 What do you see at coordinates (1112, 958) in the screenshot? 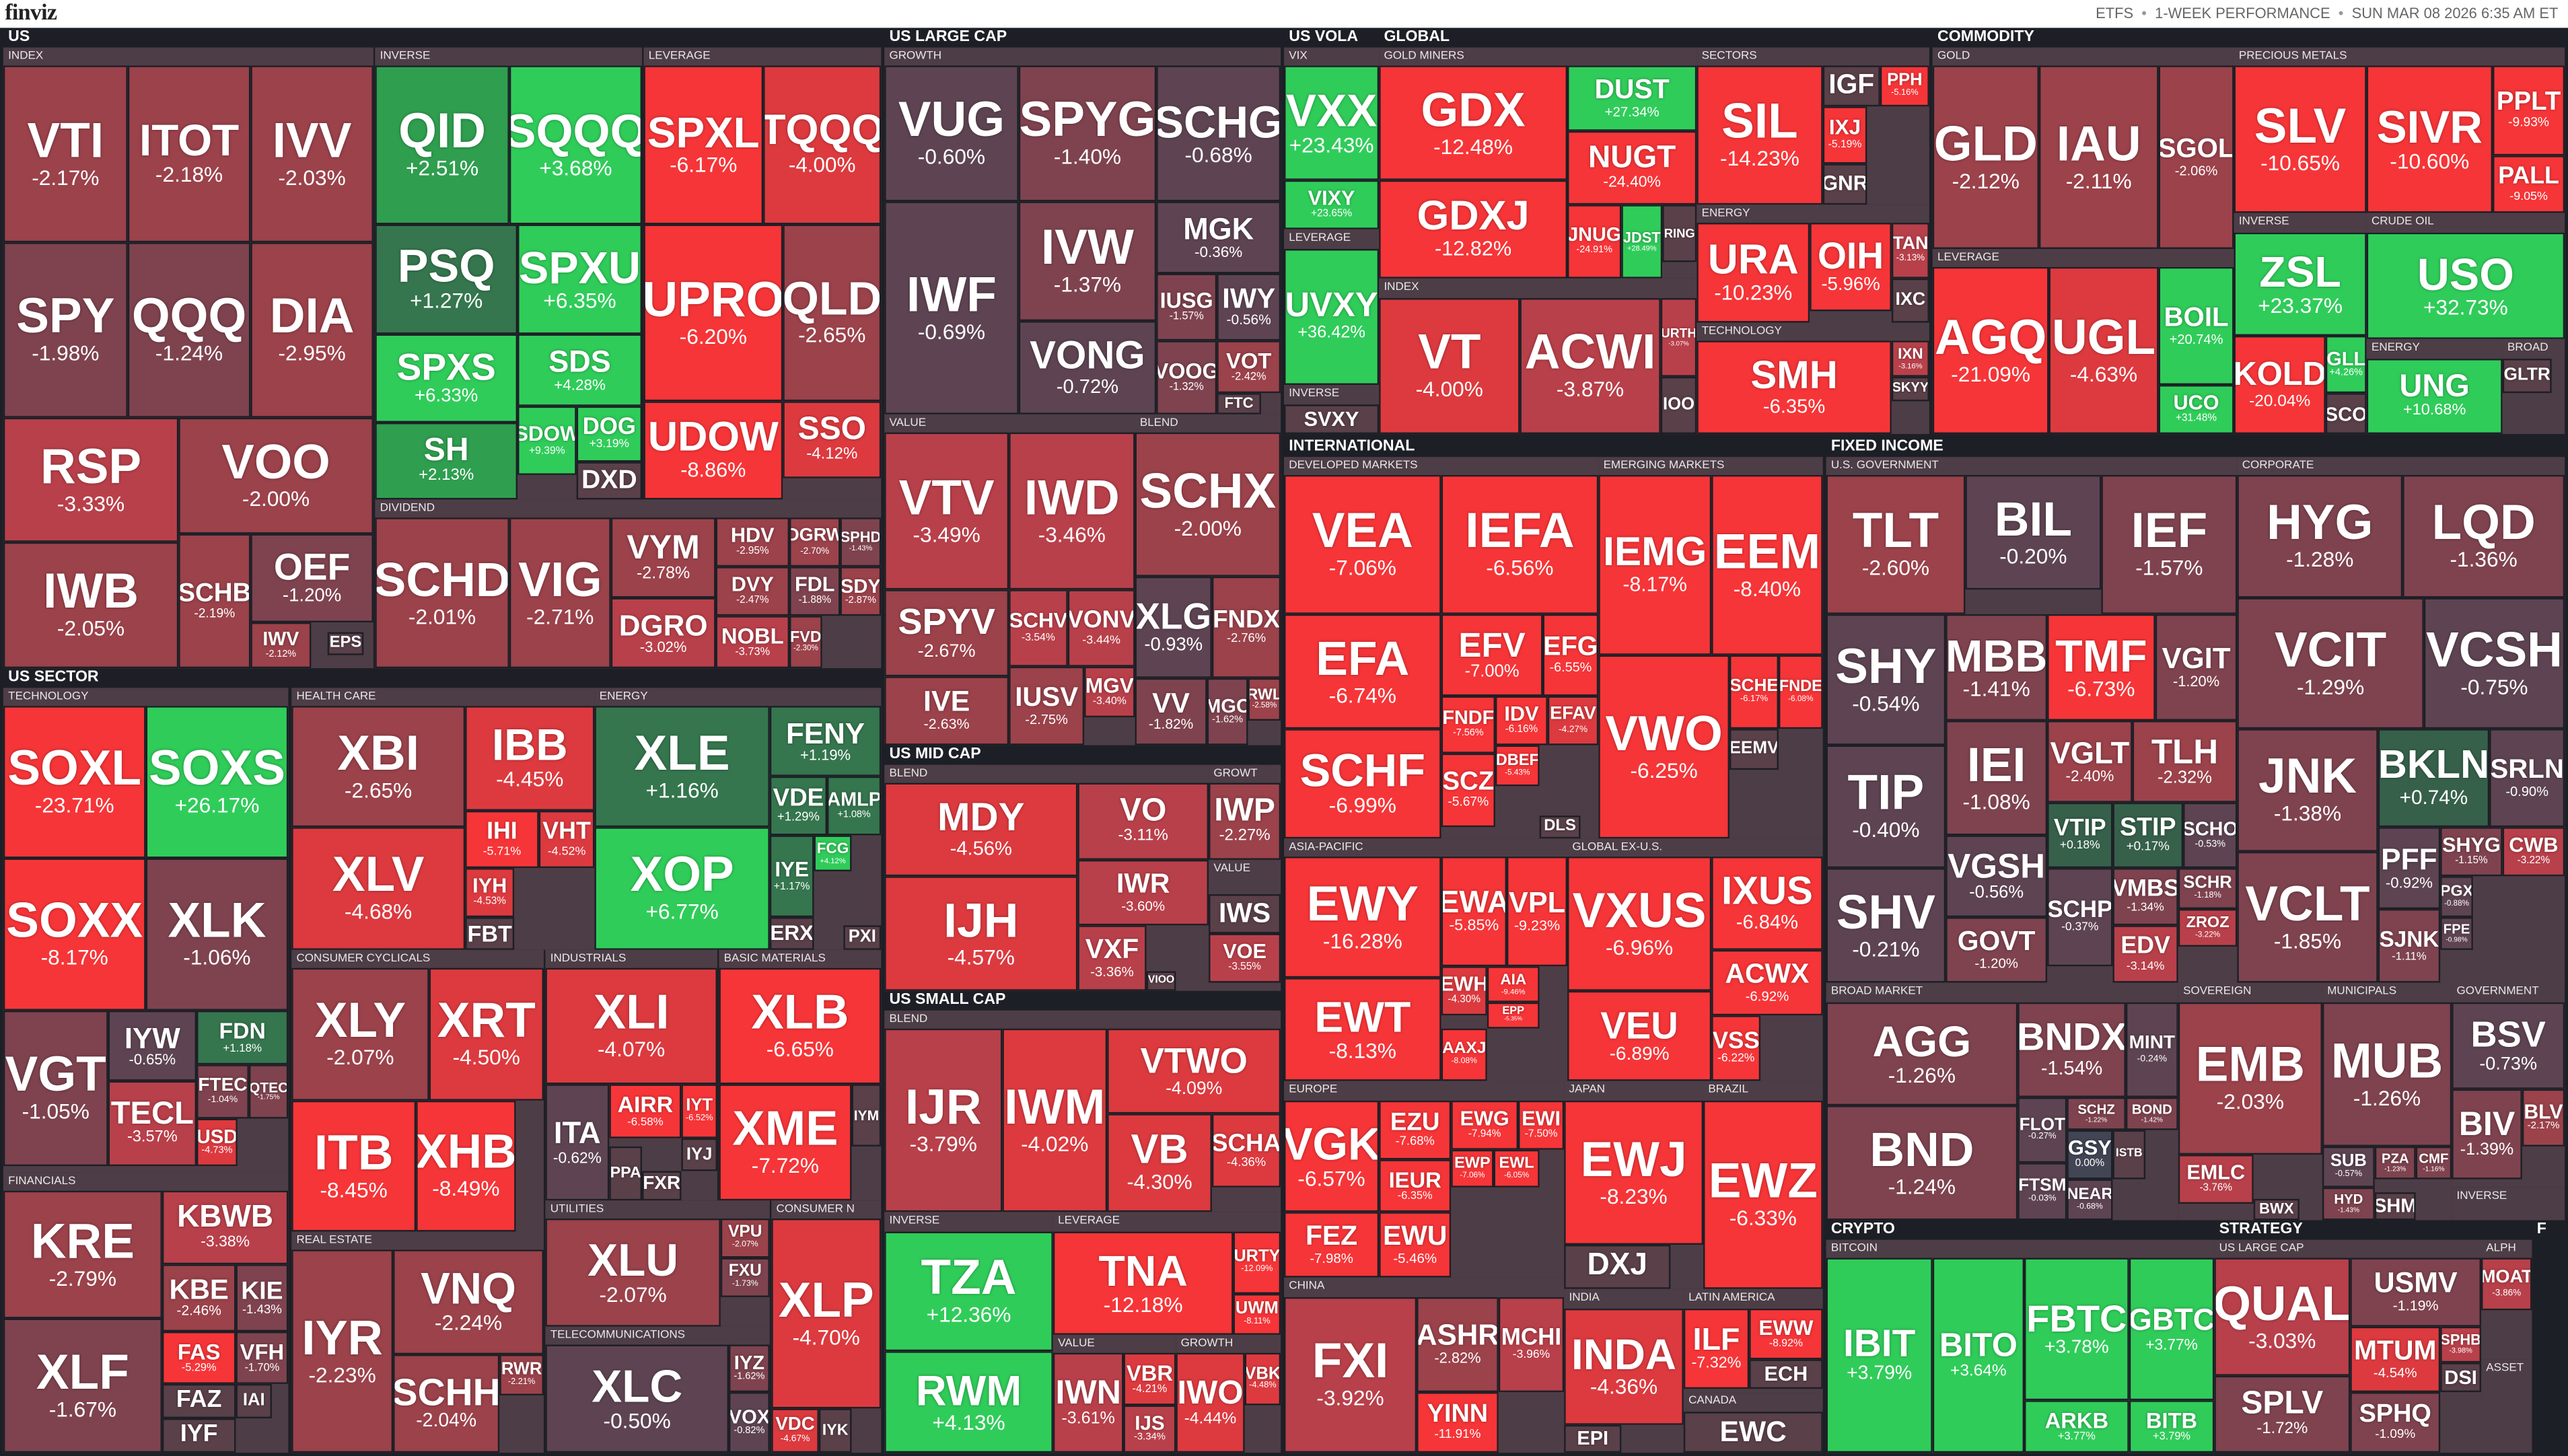
I see `ticker-tile: VXF -3.36%` at bounding box center [1112, 958].